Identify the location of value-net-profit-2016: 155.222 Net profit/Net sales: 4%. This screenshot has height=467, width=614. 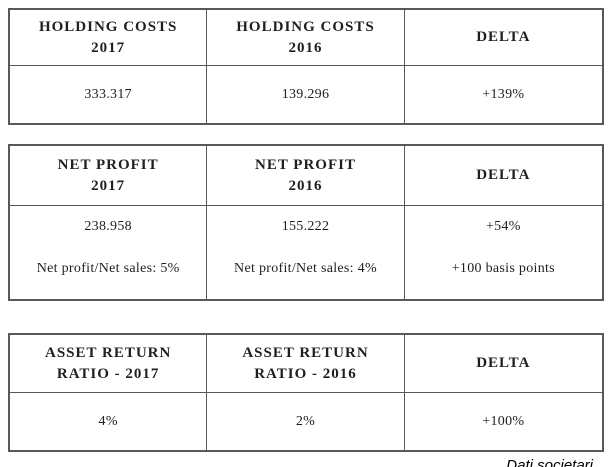
(306, 252).